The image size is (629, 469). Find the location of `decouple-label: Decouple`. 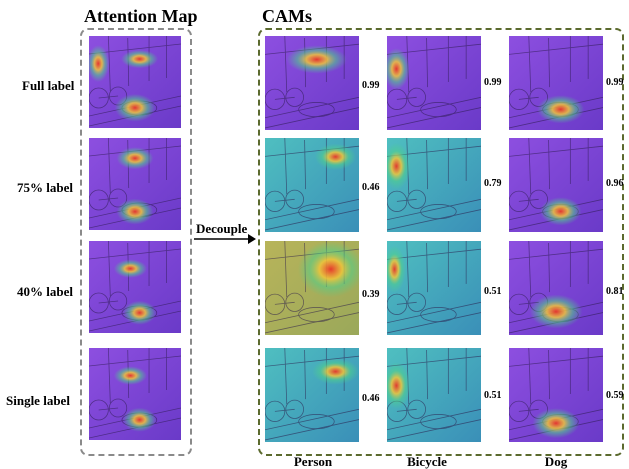

decouple-label: Decouple is located at coordinates (222, 228).